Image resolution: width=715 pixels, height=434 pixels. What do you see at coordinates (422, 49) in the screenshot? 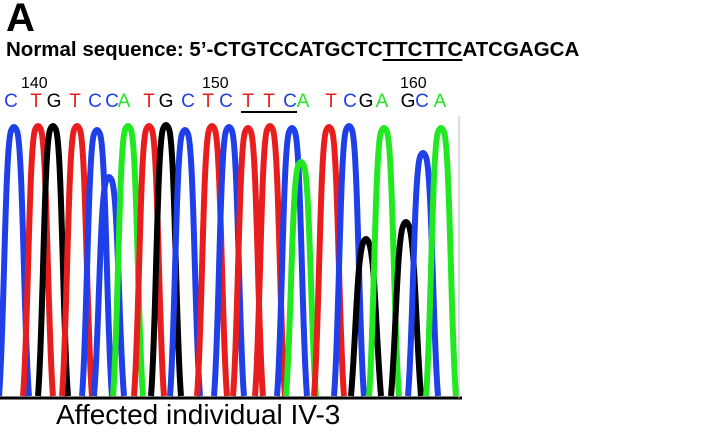
I see `normal-sequence-underlined: TTCTTC` at bounding box center [422, 49].